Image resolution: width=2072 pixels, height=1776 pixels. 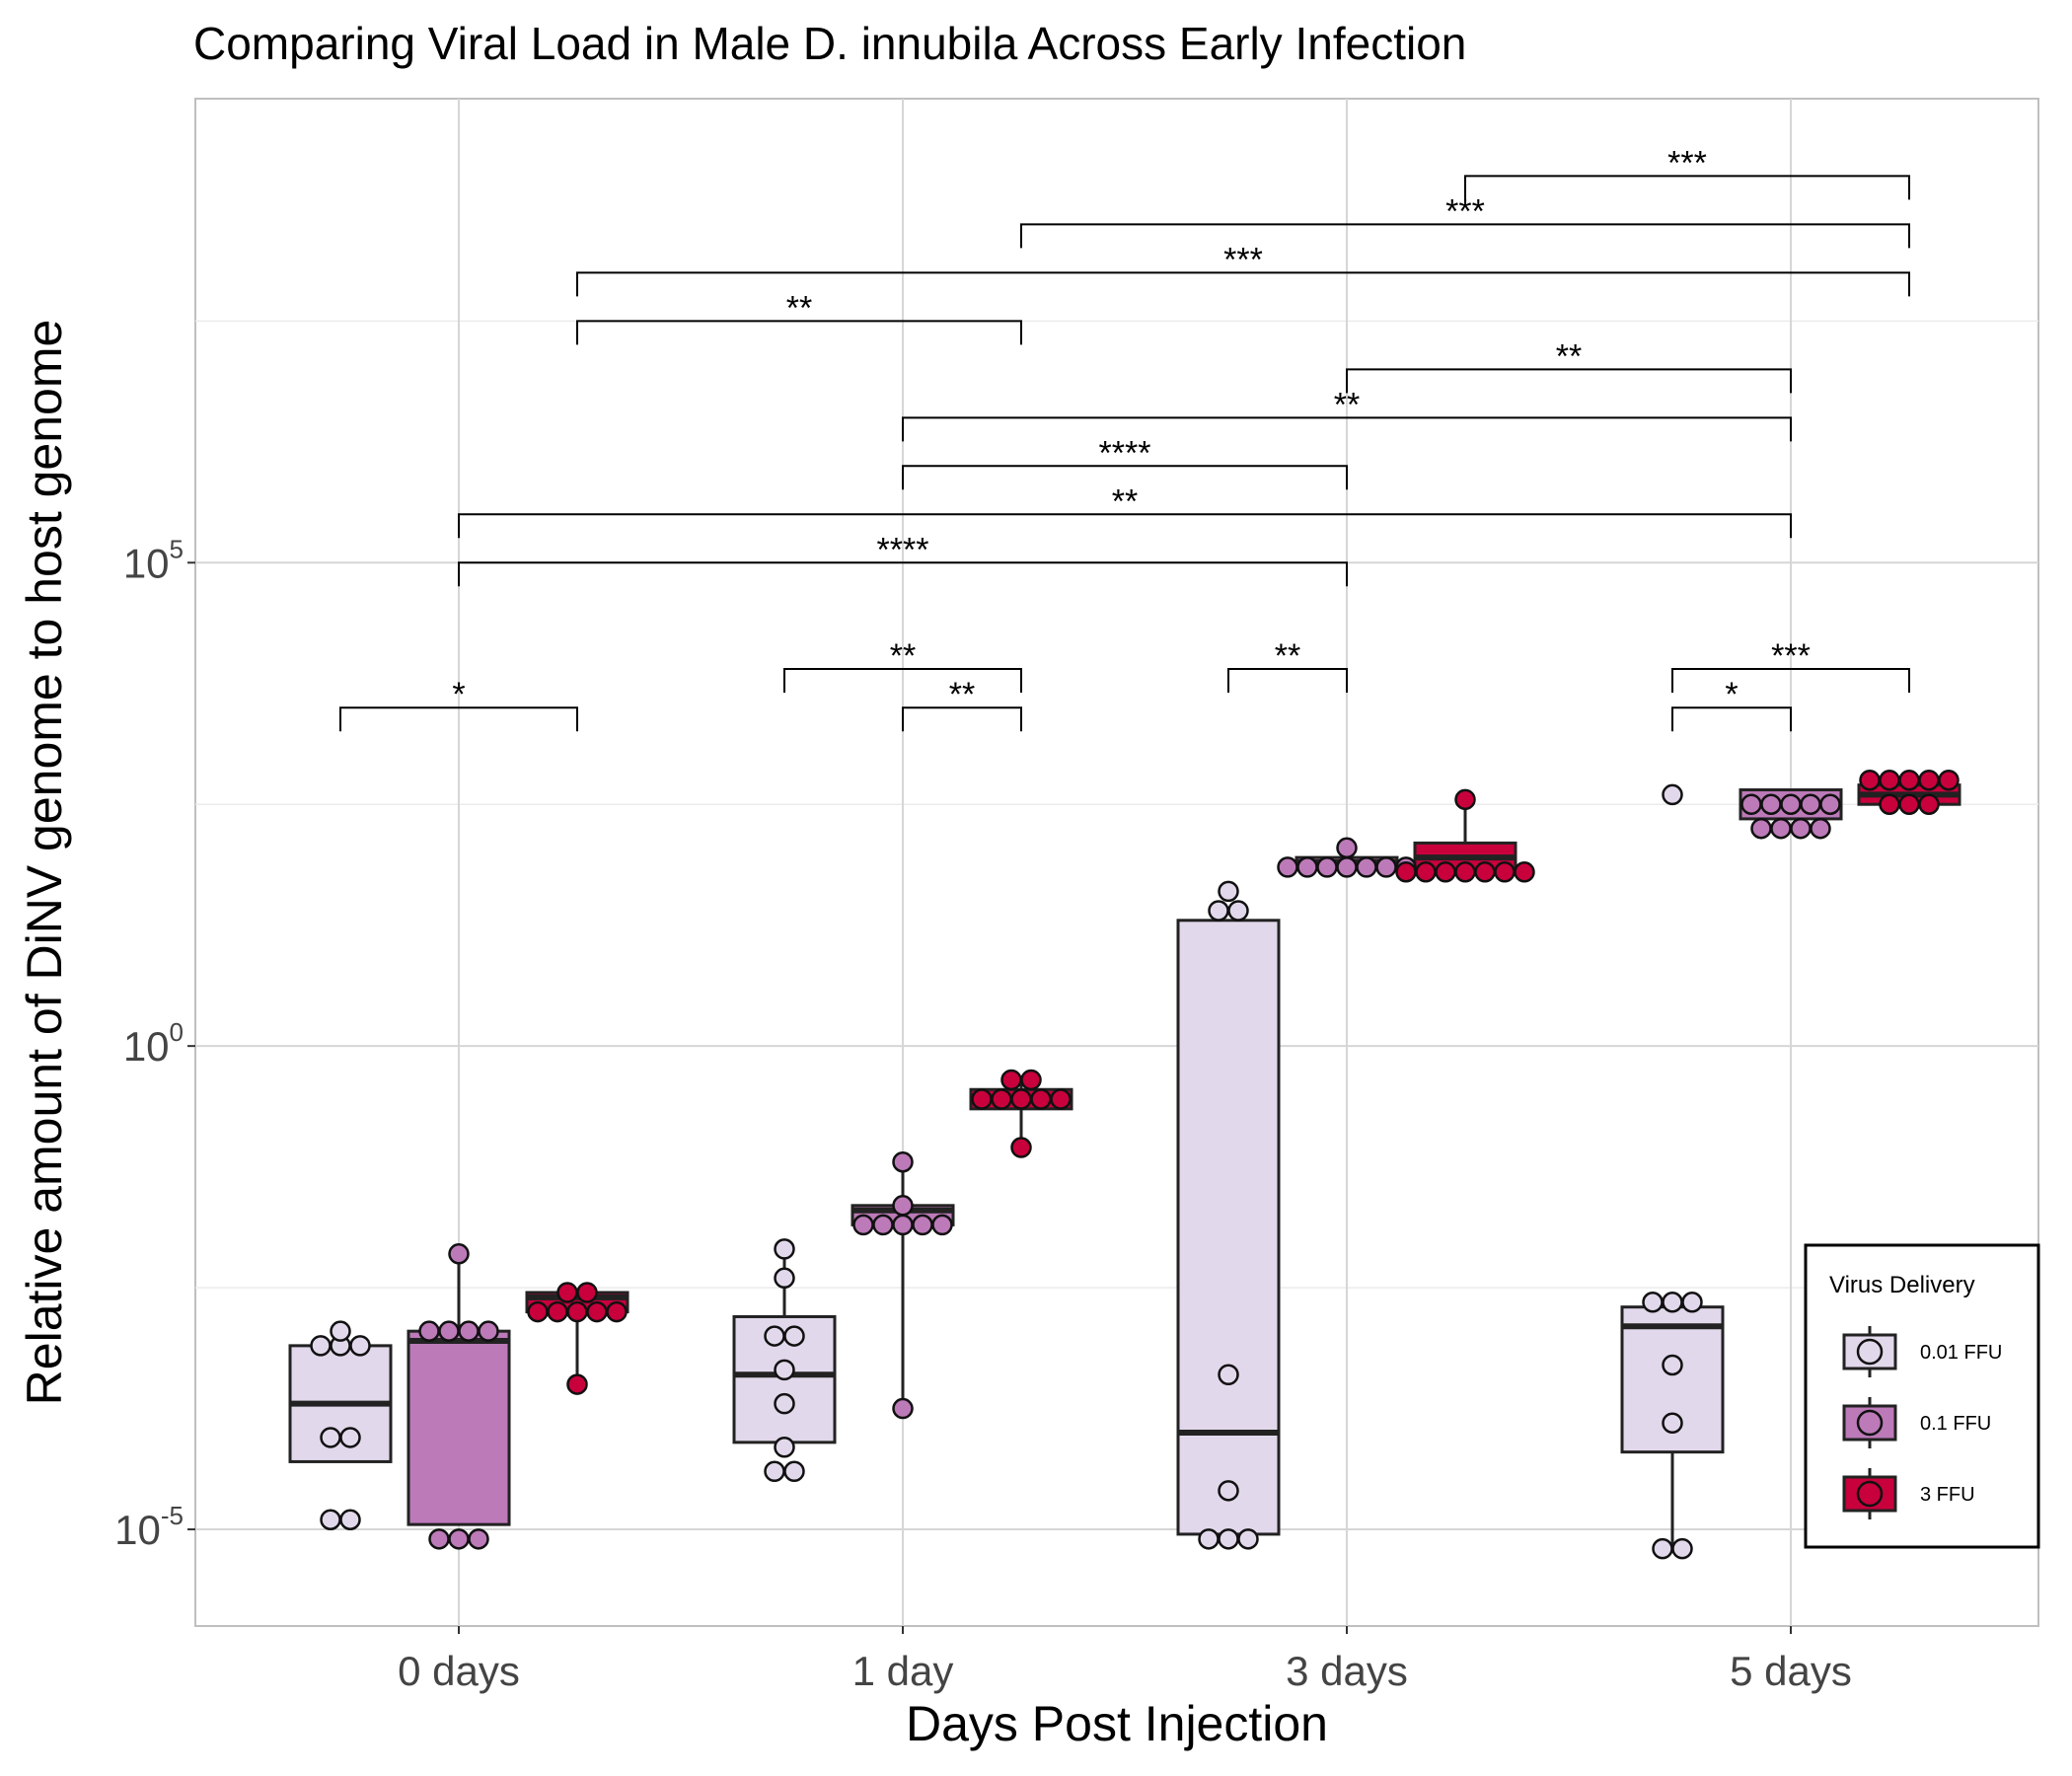 What do you see at coordinates (459, 1671) in the screenshot?
I see `x-tick-label: 0 days` at bounding box center [459, 1671].